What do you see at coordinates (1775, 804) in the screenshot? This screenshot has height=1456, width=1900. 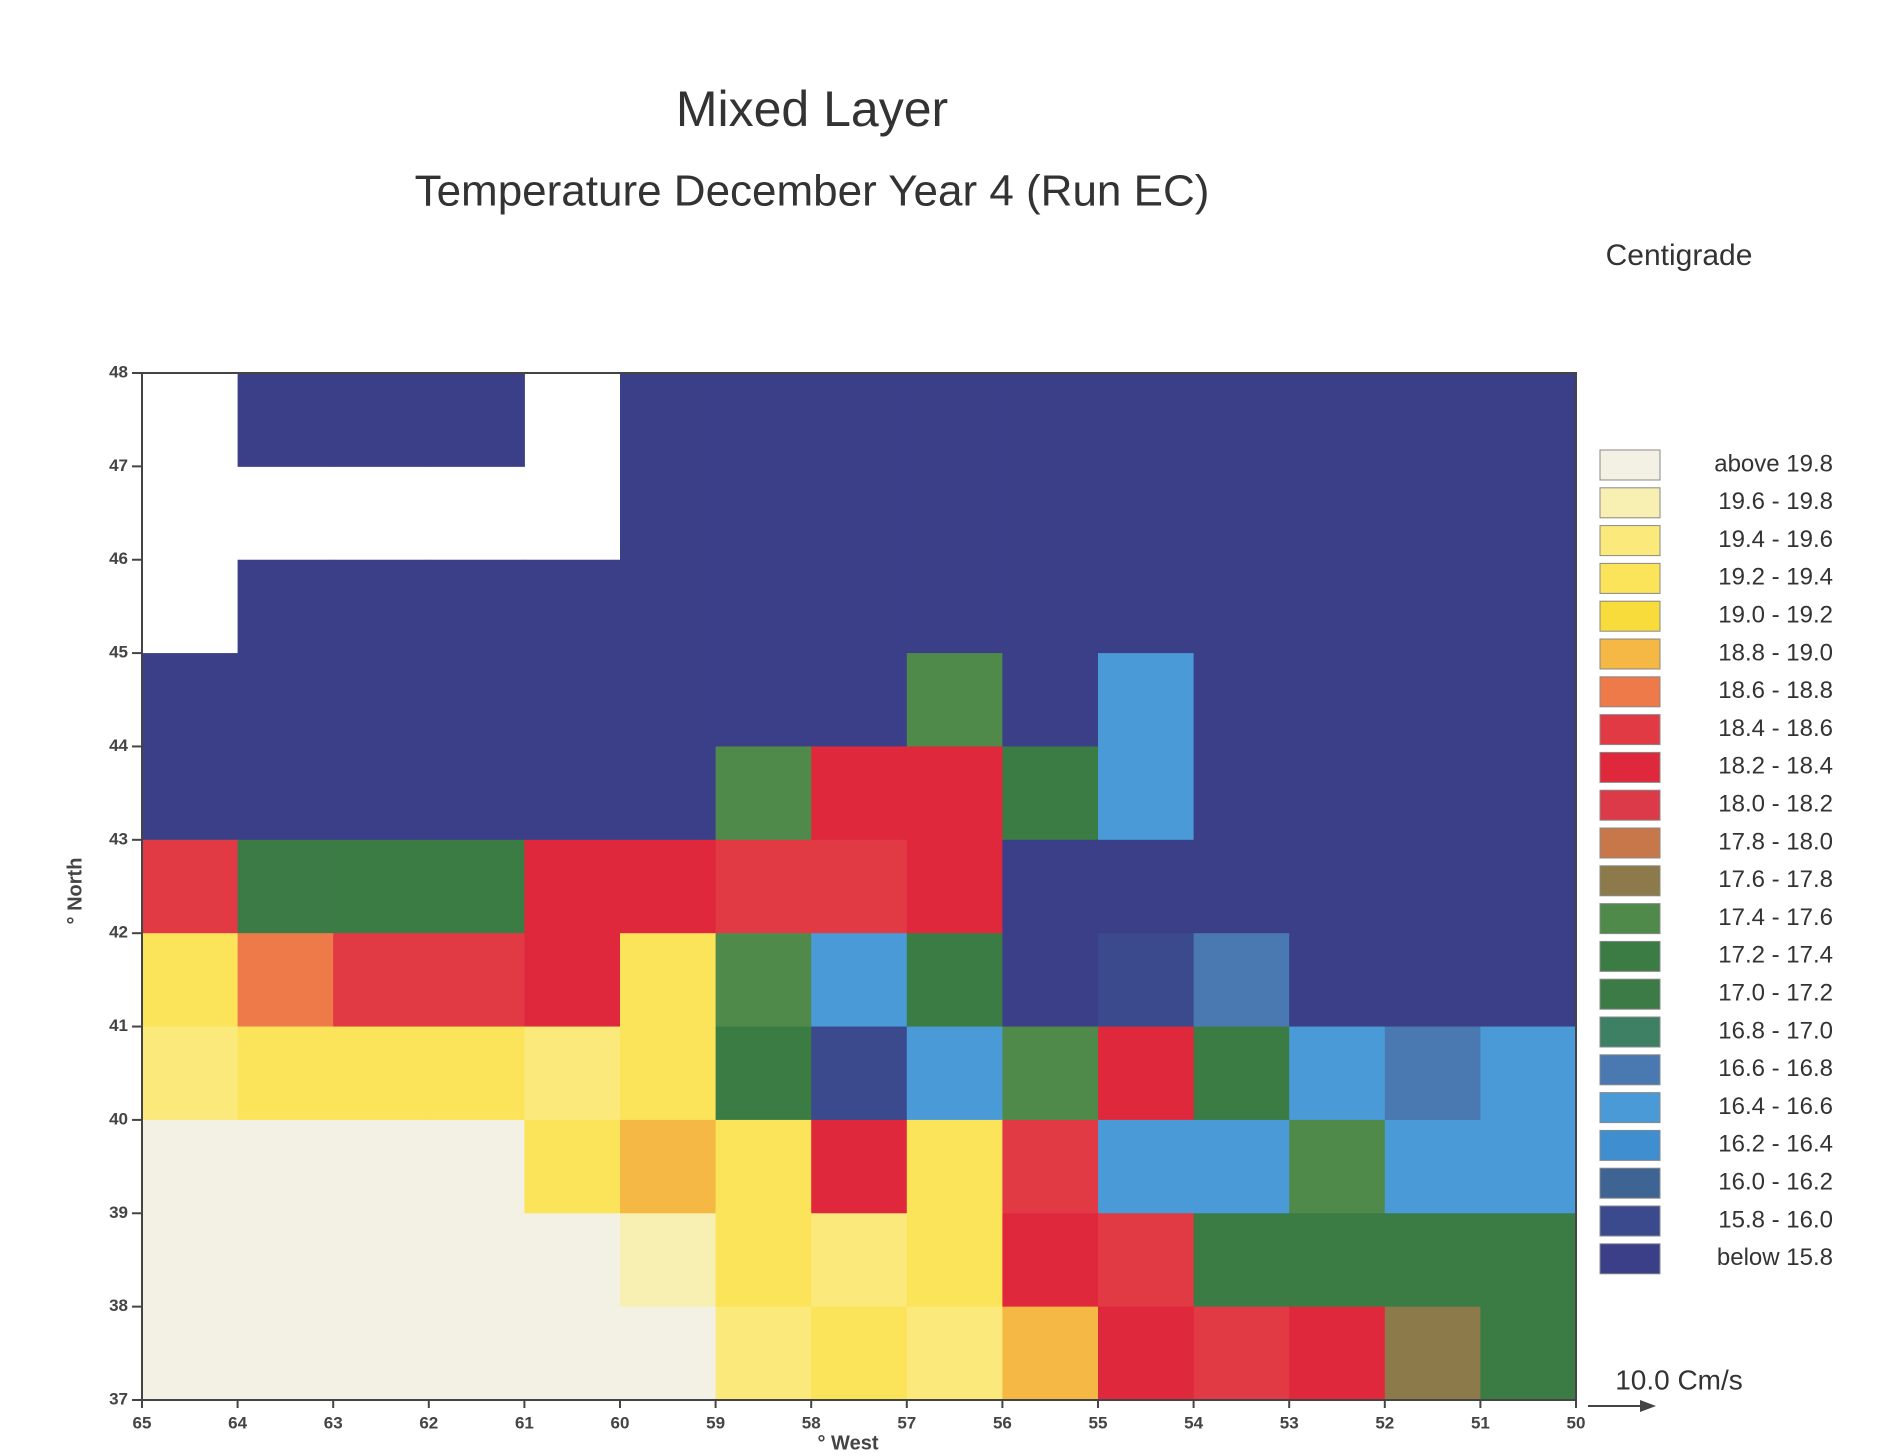 I see `legend-label: 18.0 - 18.2` at bounding box center [1775, 804].